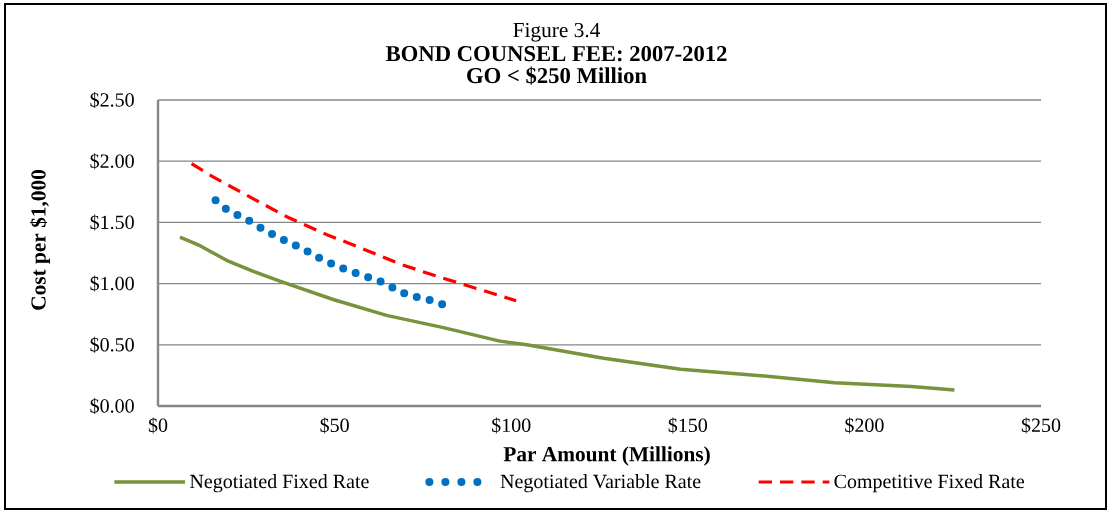 The width and height of the screenshot is (1119, 511). What do you see at coordinates (1041, 425) in the screenshot?
I see `x-tick-label: $250` at bounding box center [1041, 425].